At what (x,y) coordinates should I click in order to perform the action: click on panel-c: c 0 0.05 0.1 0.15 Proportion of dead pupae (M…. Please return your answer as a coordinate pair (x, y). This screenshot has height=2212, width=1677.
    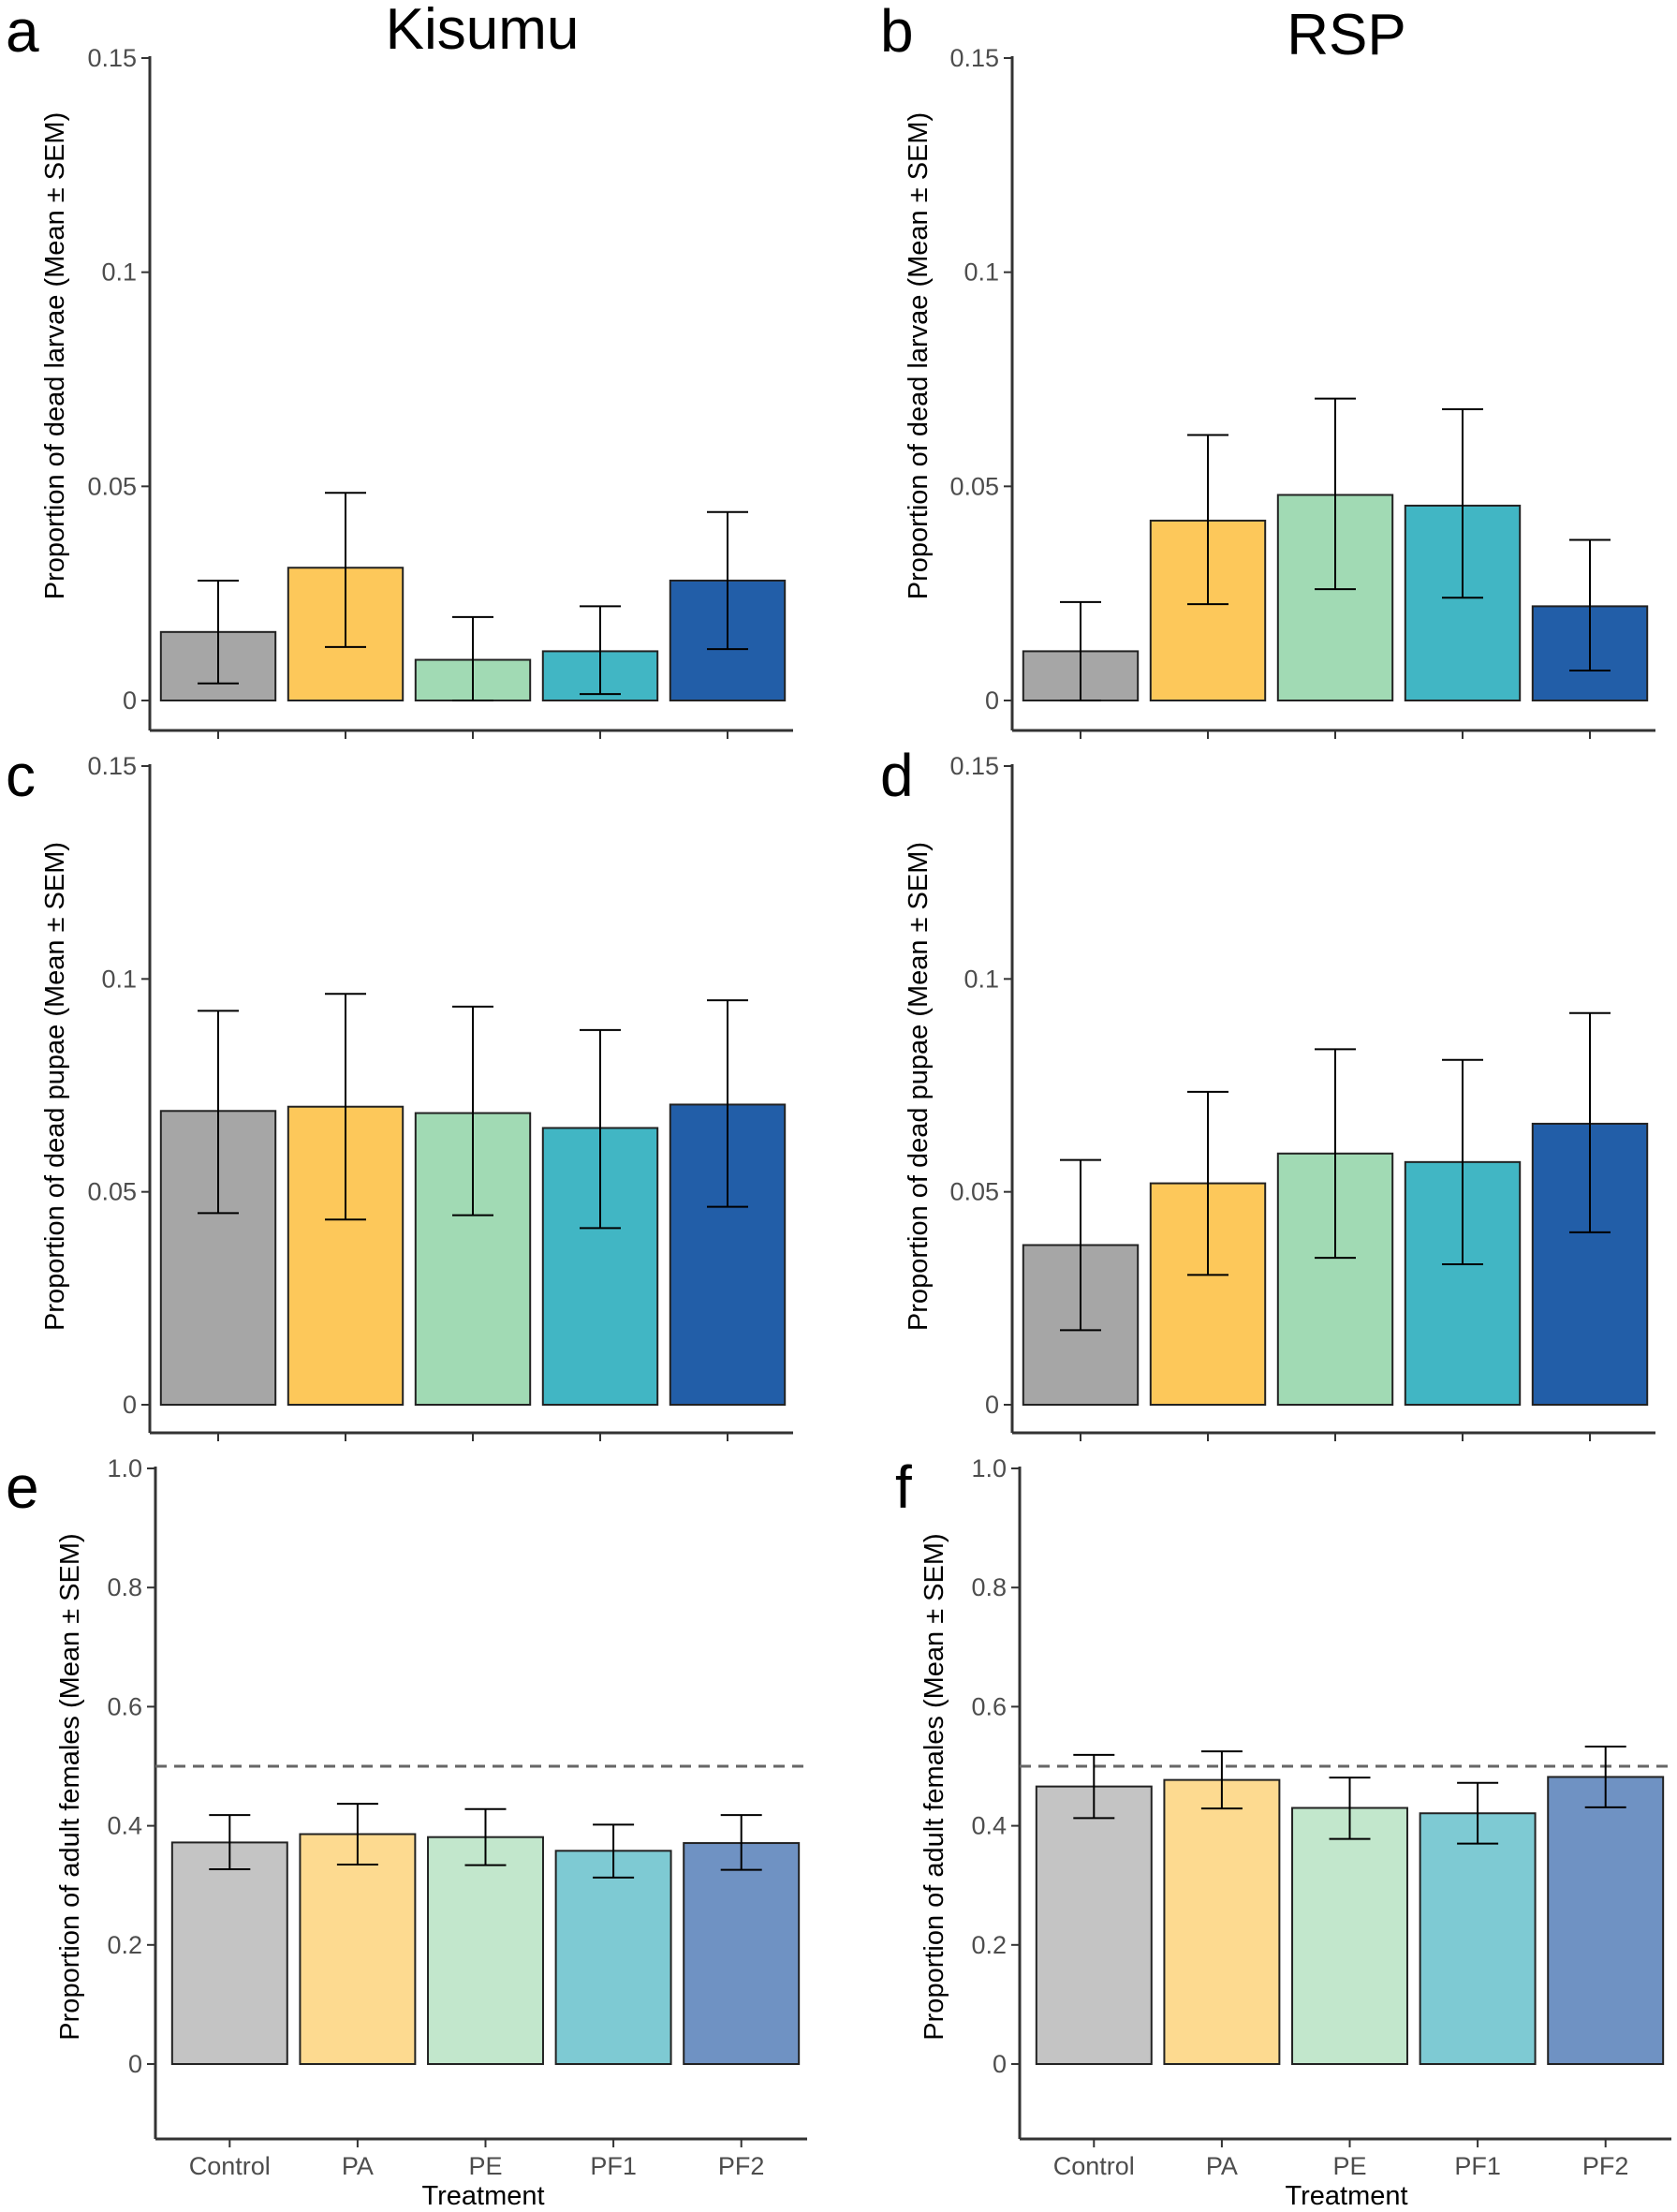
    Looking at the image, I should click on (399, 1092).